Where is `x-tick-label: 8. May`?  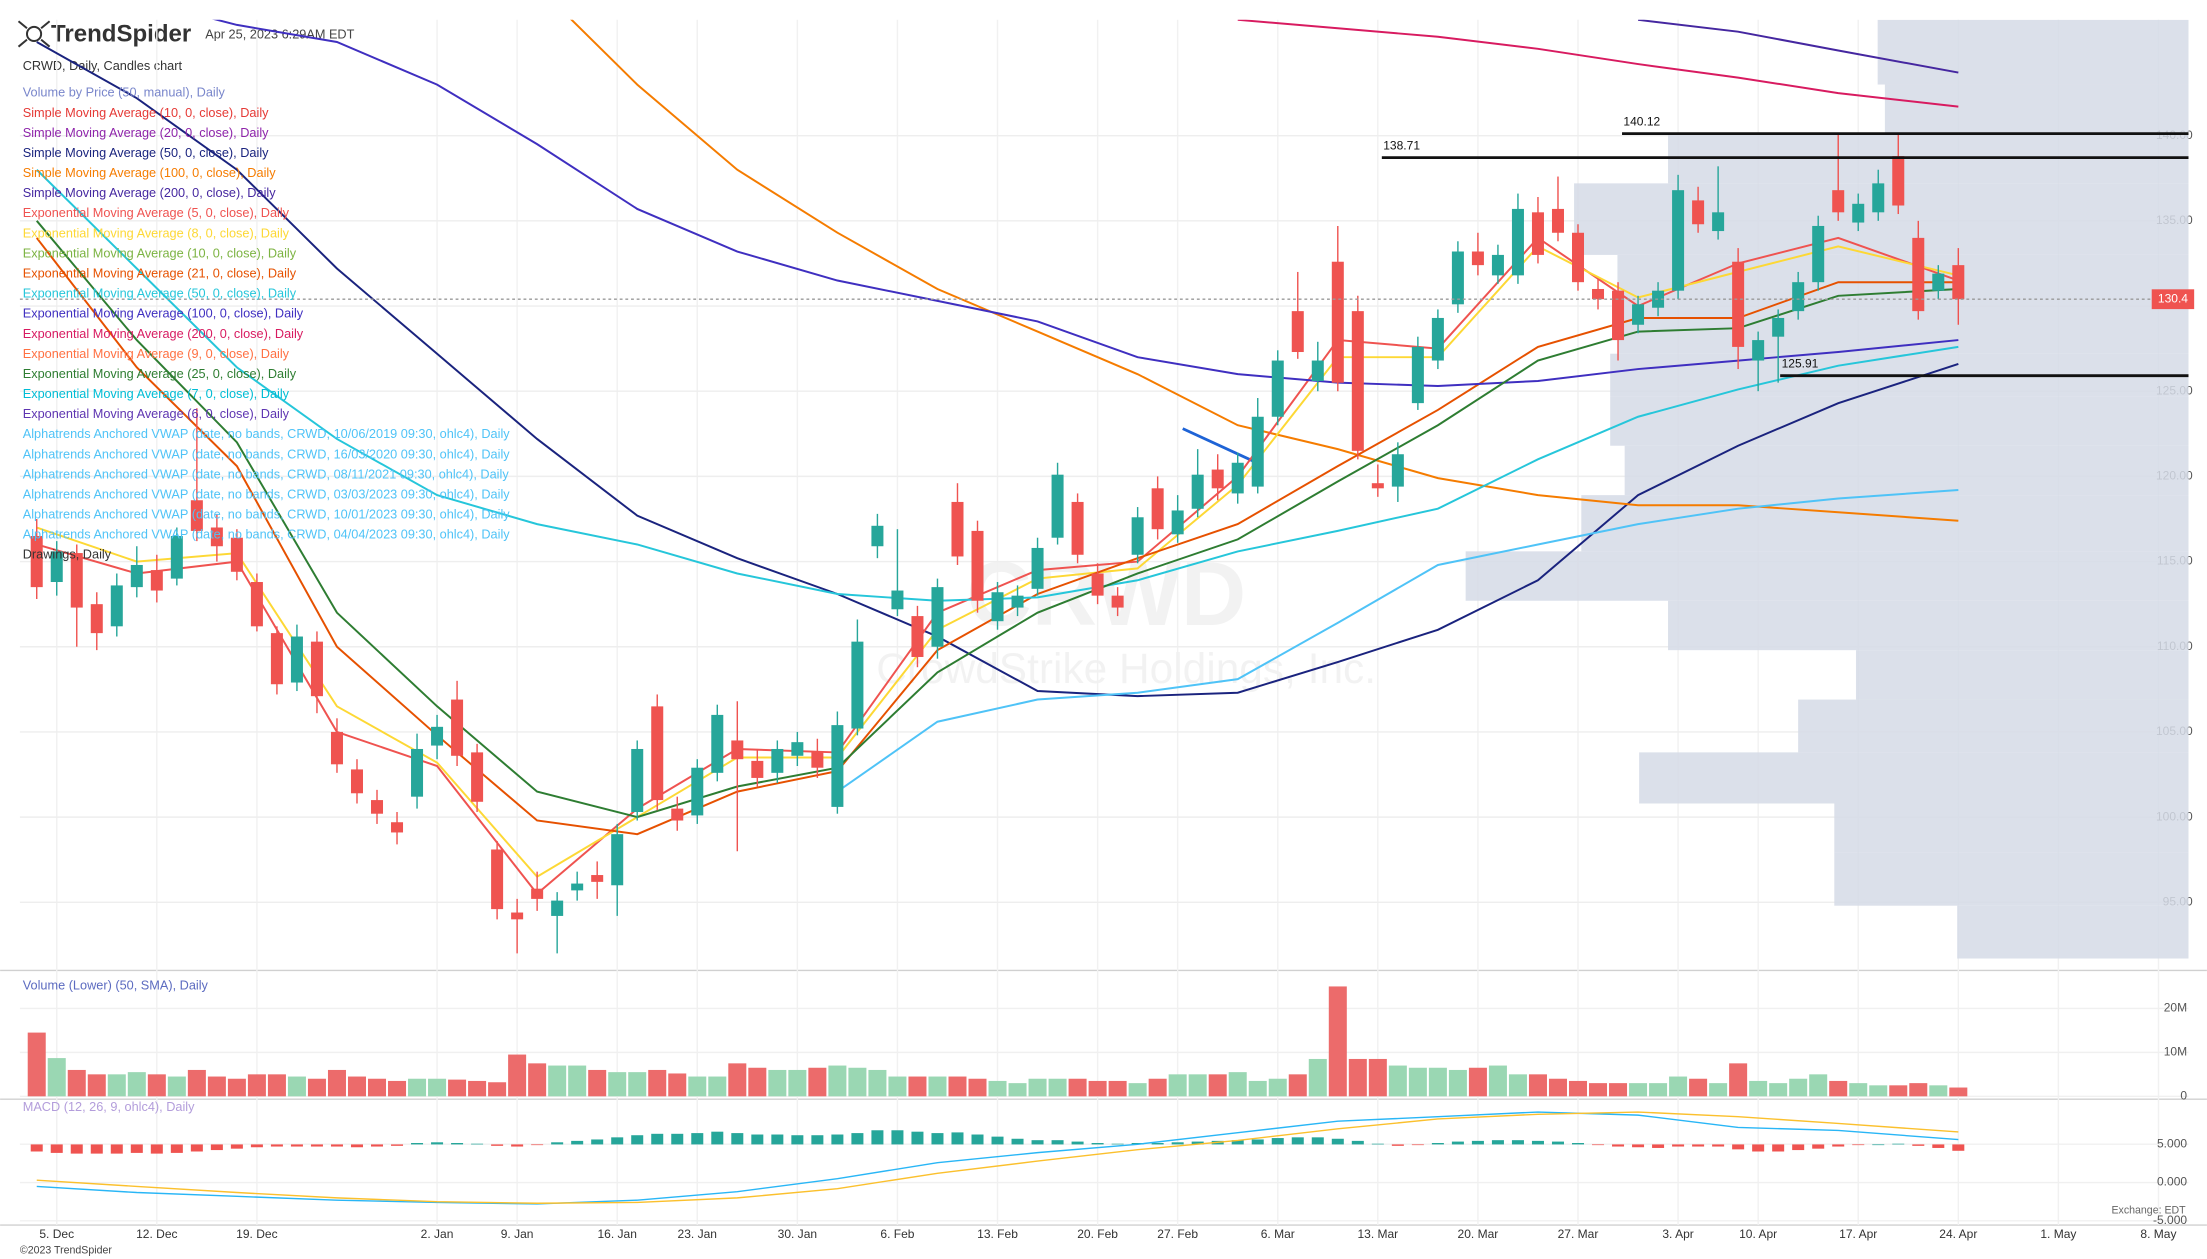
x-tick-label: 8. May is located at coordinates (2158, 1234).